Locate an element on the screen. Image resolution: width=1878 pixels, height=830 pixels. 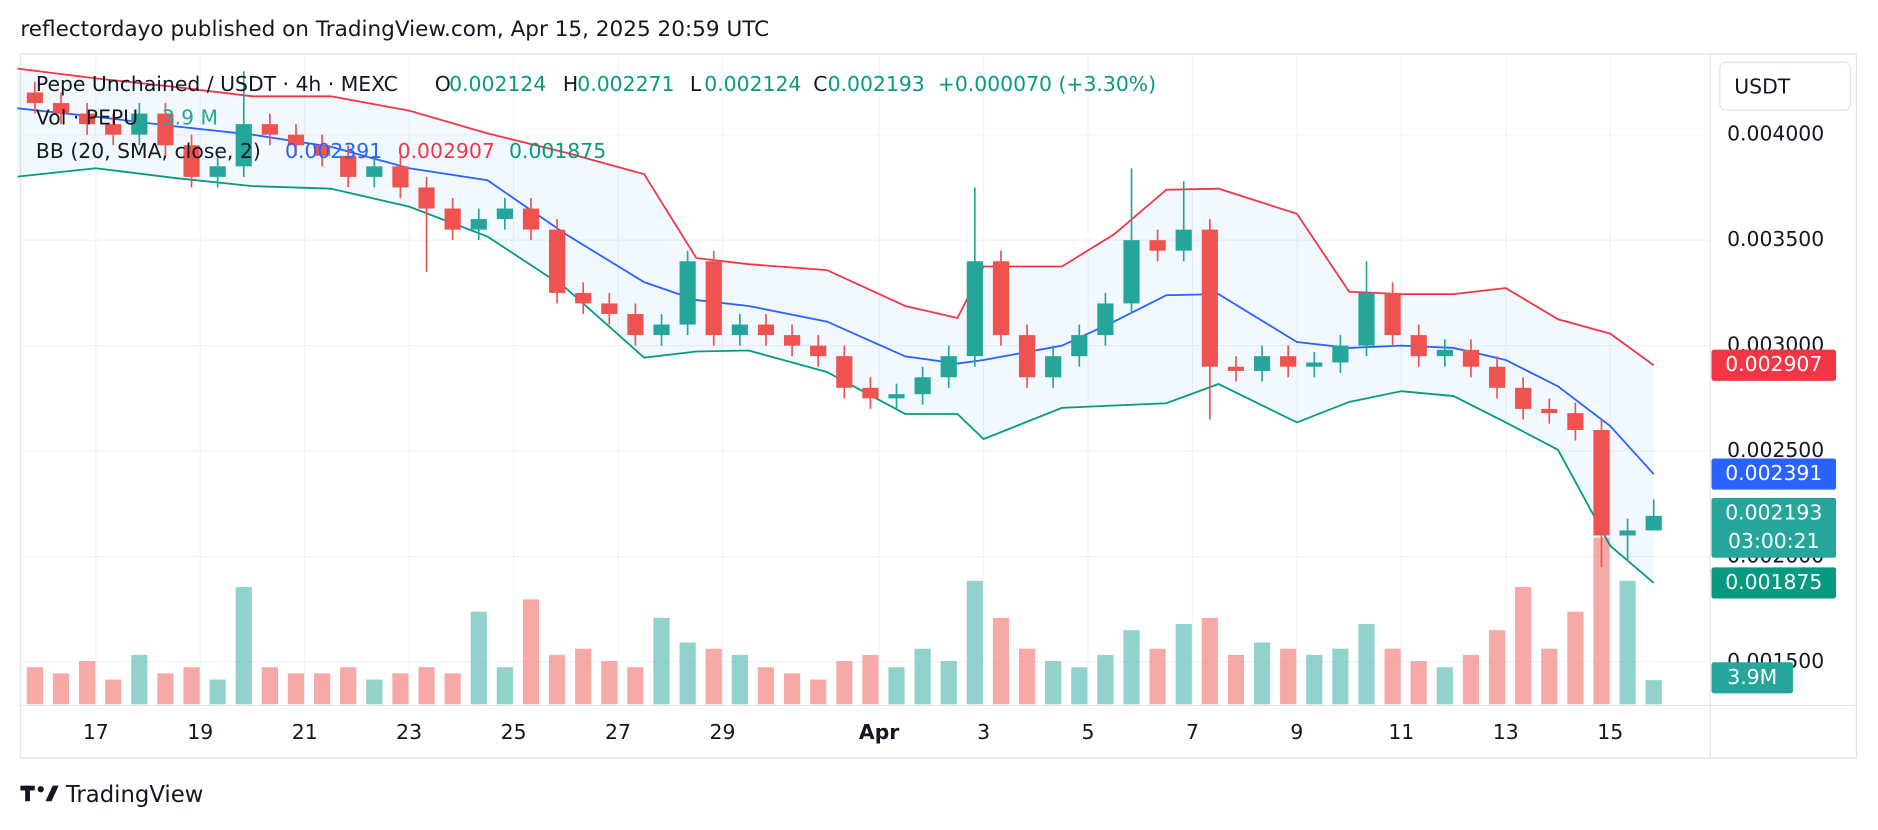
middle-badge is located at coordinates (1774, 474).